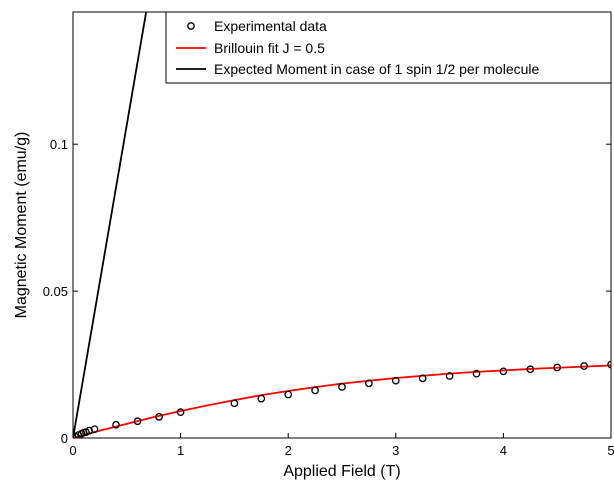  What do you see at coordinates (55, 291) in the screenshot?
I see `y-tick-label: 0.05` at bounding box center [55, 291].